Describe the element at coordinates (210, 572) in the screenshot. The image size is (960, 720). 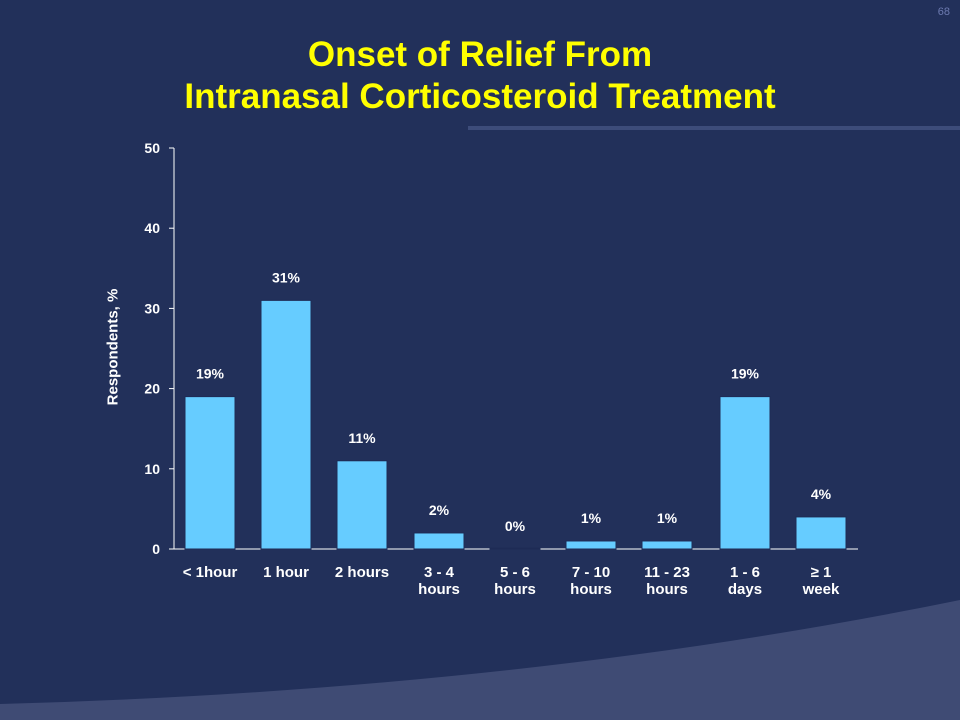
I see `x-tick-label: < 1hour` at that location.